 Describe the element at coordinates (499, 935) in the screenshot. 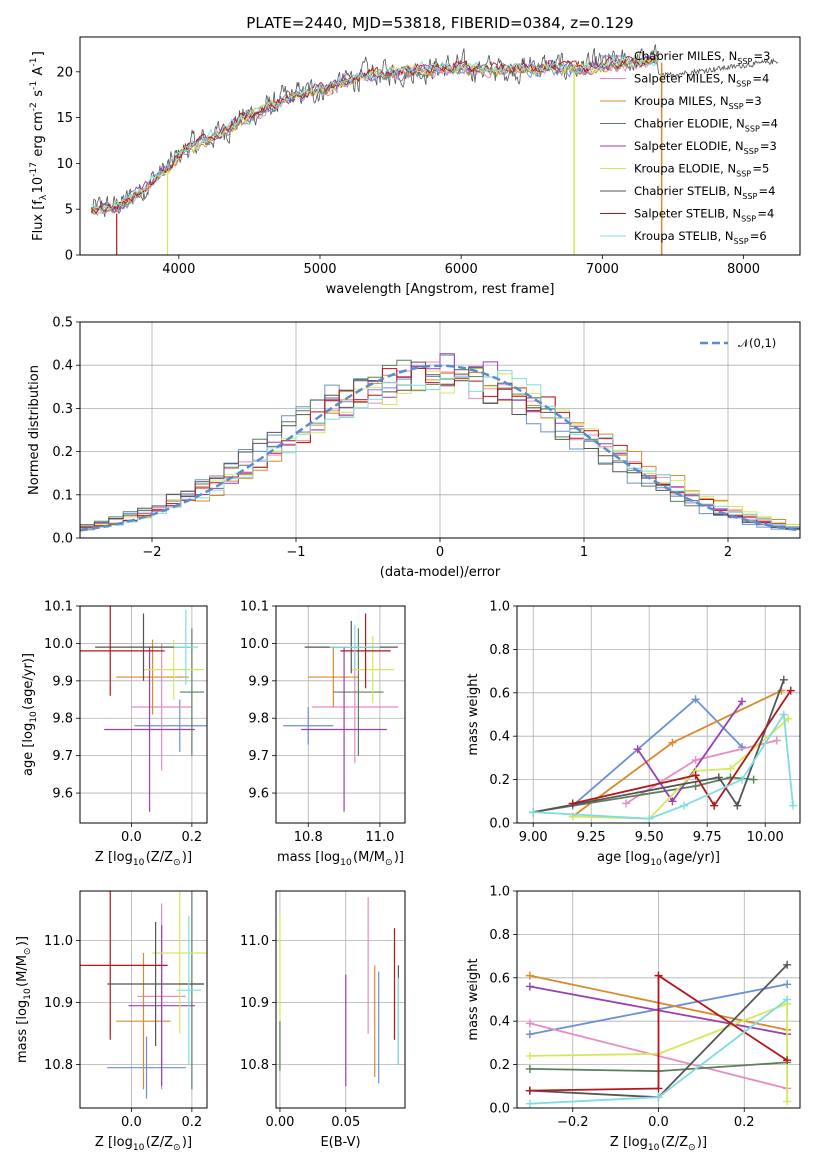

I see `weight_vs_z-y-tick-label: 0.8` at that location.